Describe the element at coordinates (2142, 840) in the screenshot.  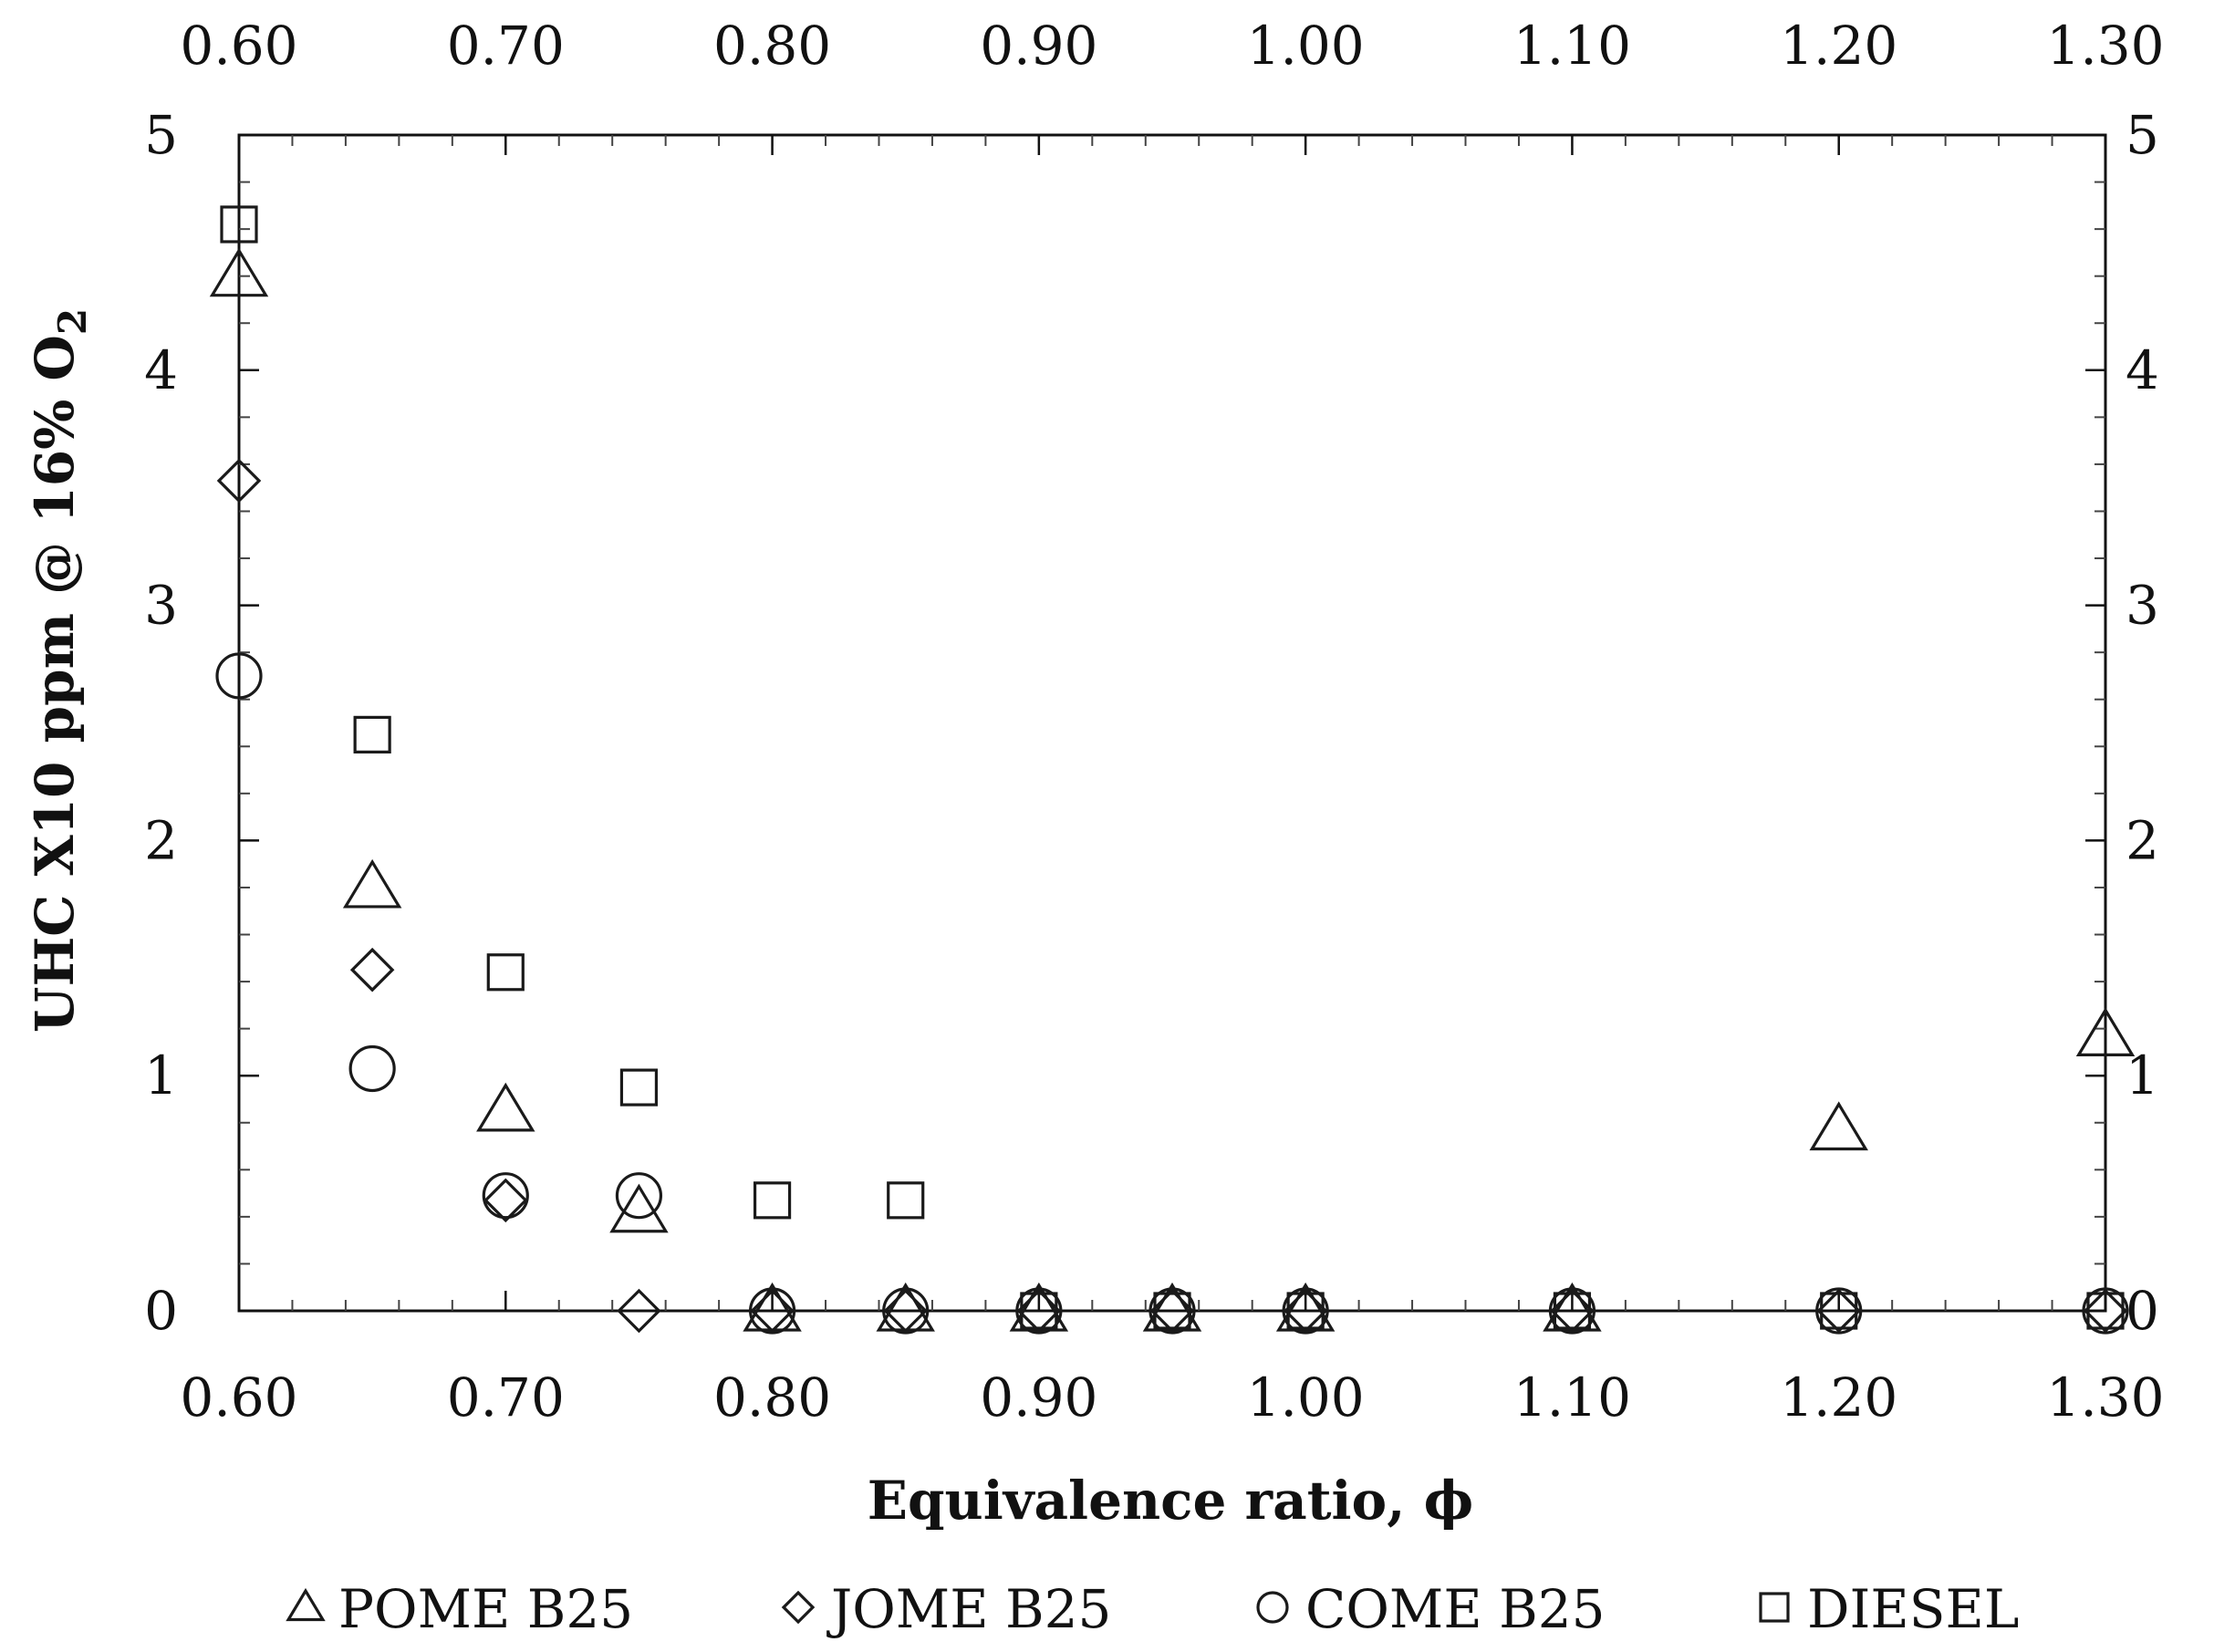
I see `y-tick-label-right: 2` at that location.